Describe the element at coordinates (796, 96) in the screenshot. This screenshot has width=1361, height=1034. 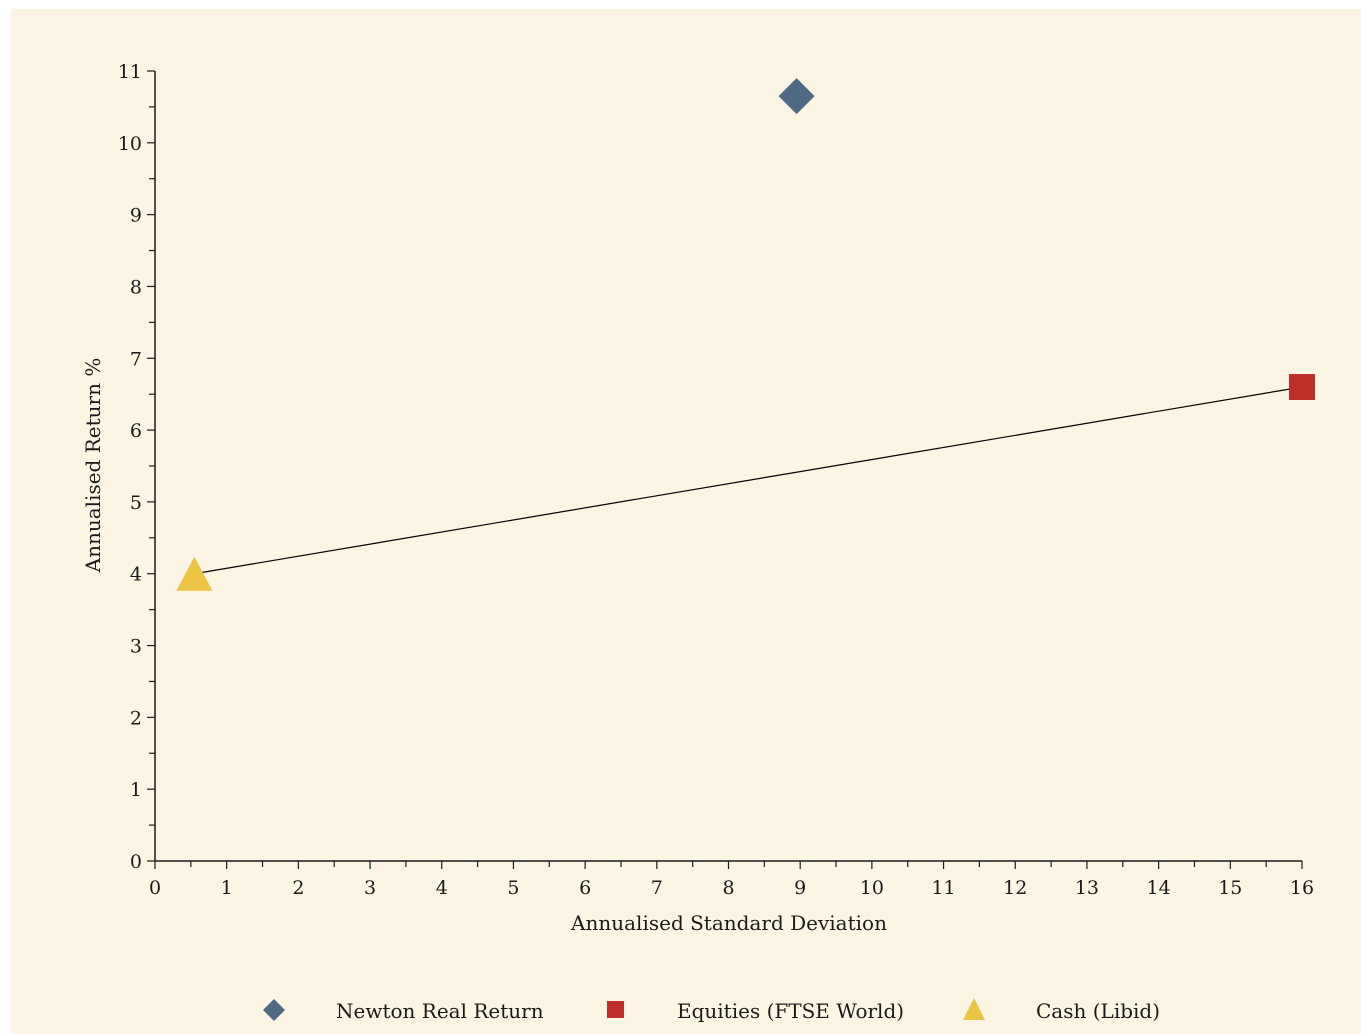
I see `newton-real-return-point` at that location.